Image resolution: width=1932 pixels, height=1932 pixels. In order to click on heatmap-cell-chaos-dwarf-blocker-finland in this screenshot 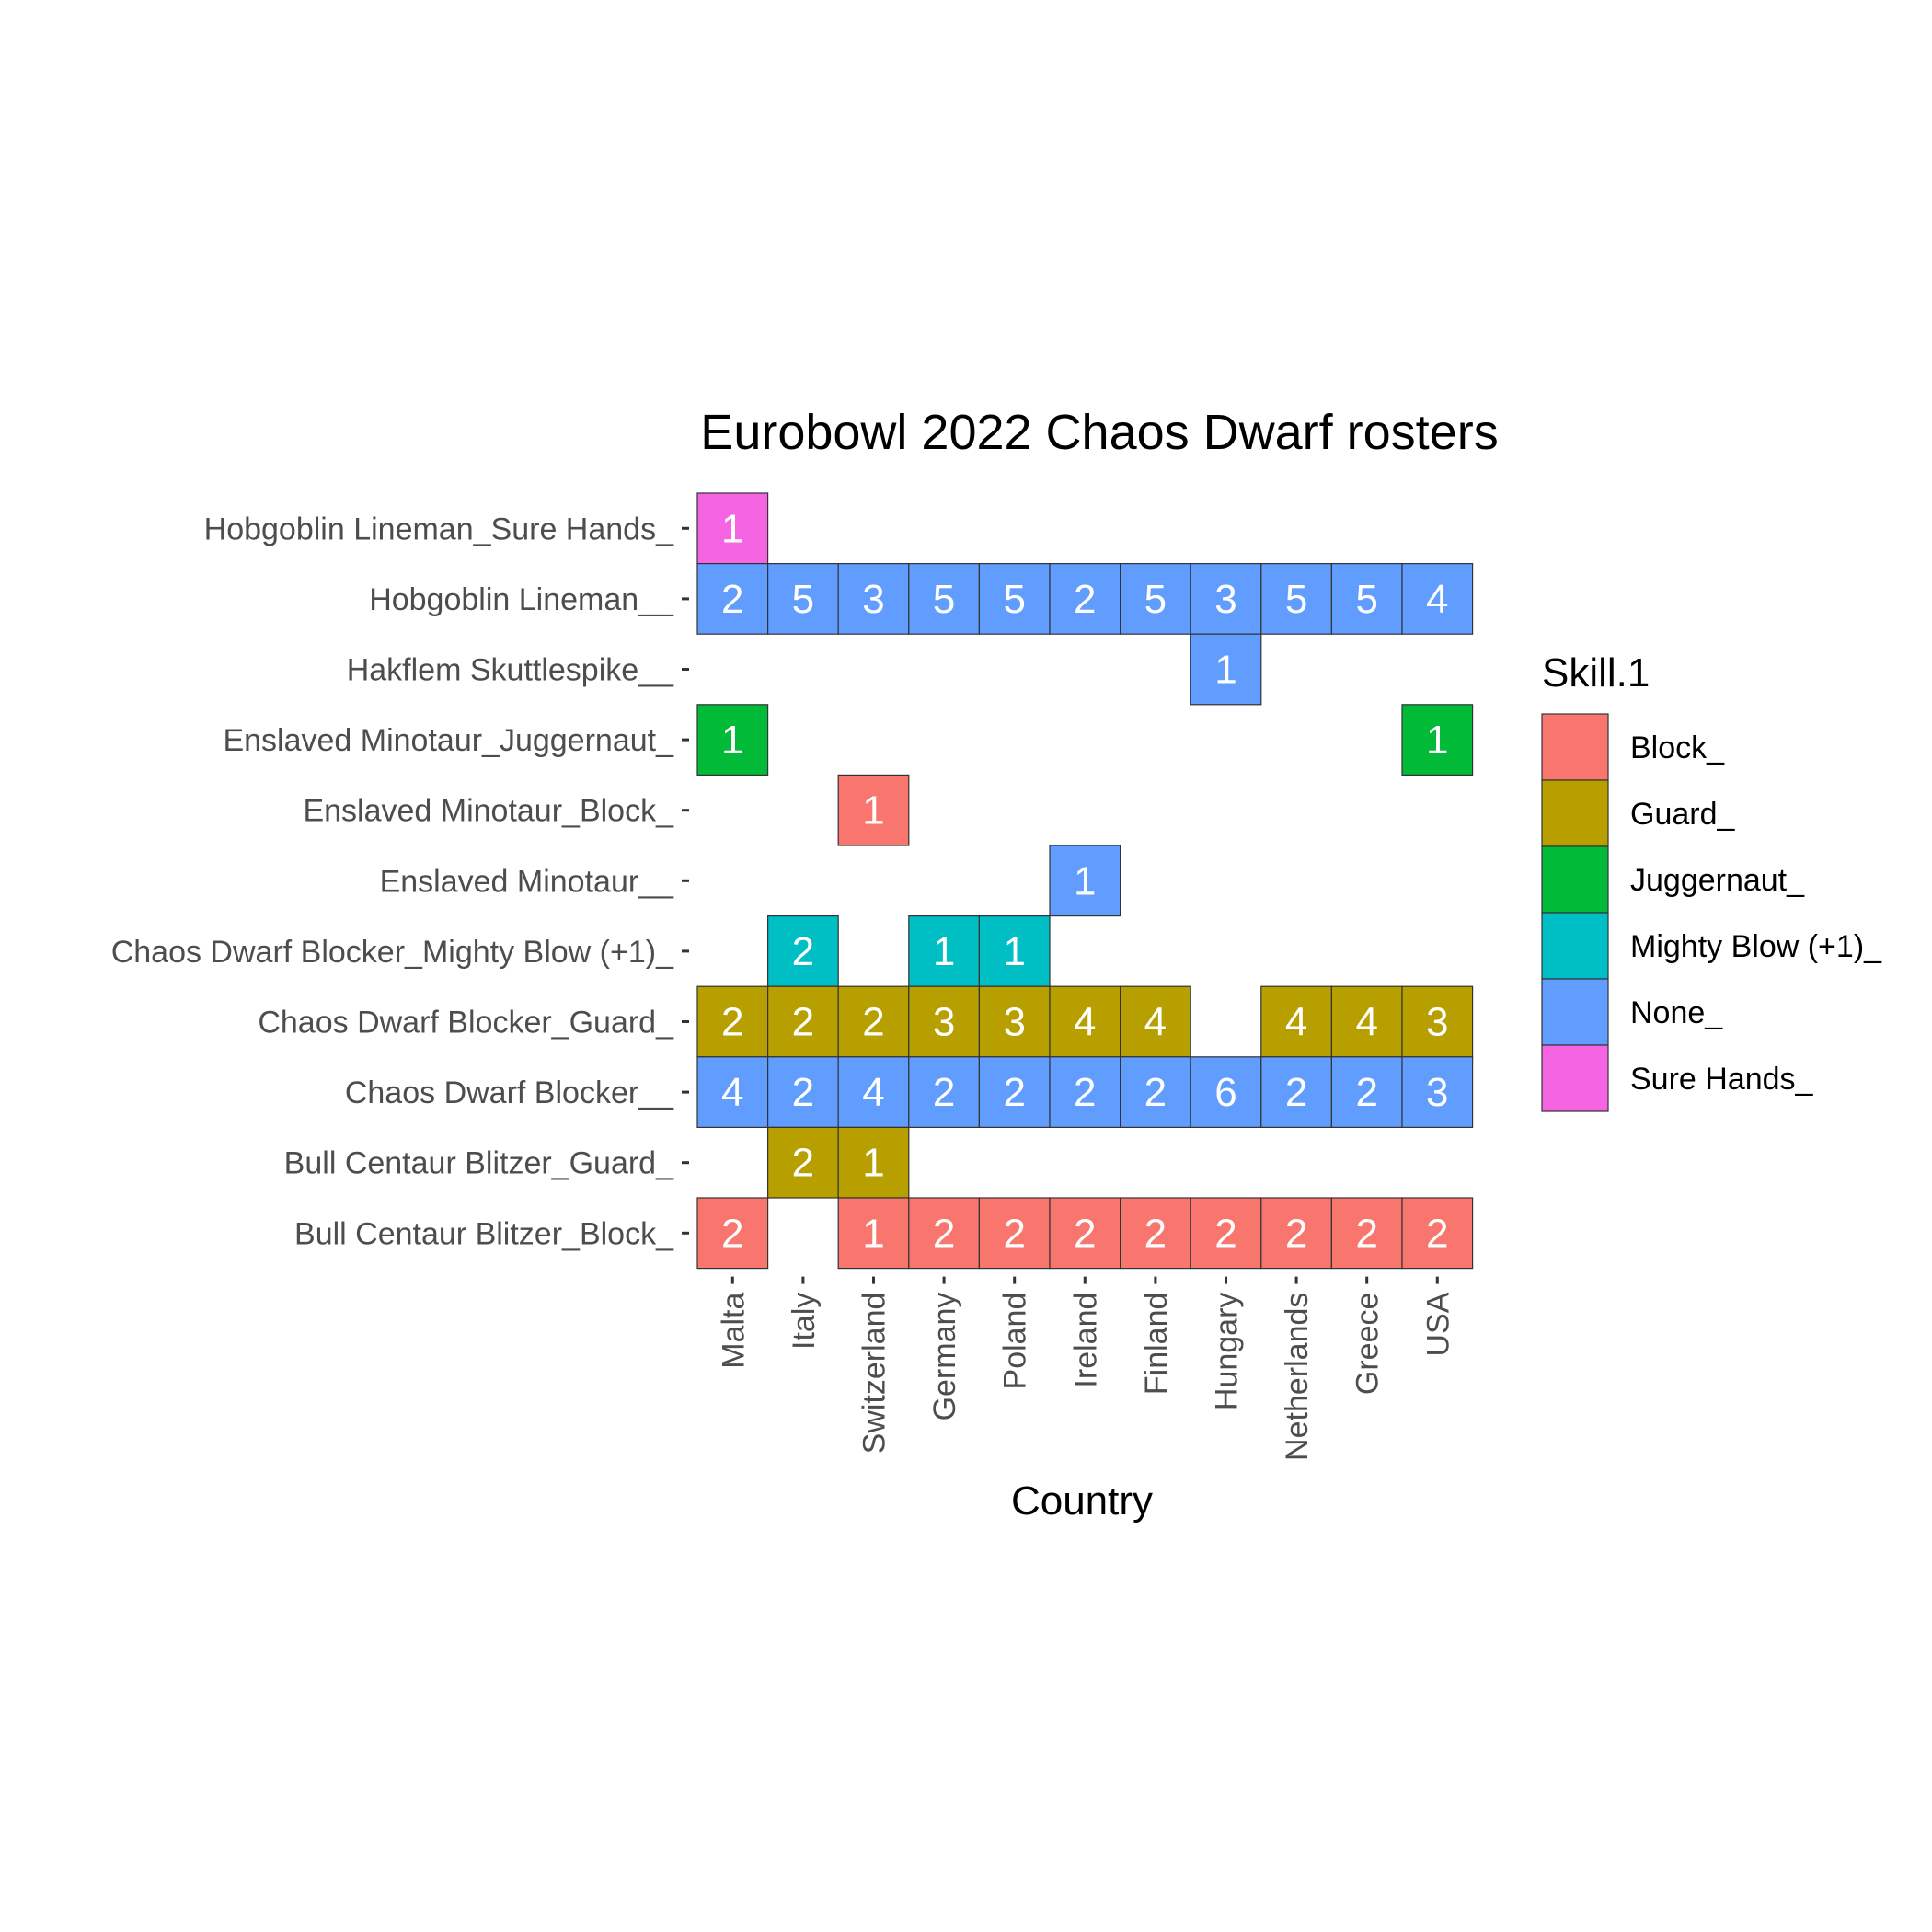, I will do `click(1155, 1092)`.